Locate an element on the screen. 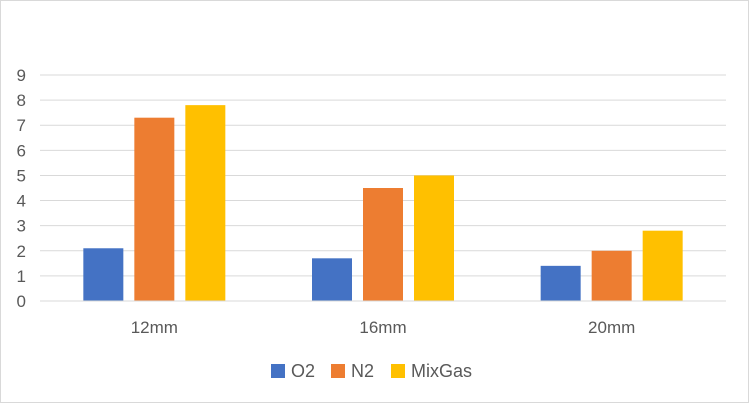 This screenshot has width=749, height=403. y-tick-label: 4 is located at coordinates (21, 201).